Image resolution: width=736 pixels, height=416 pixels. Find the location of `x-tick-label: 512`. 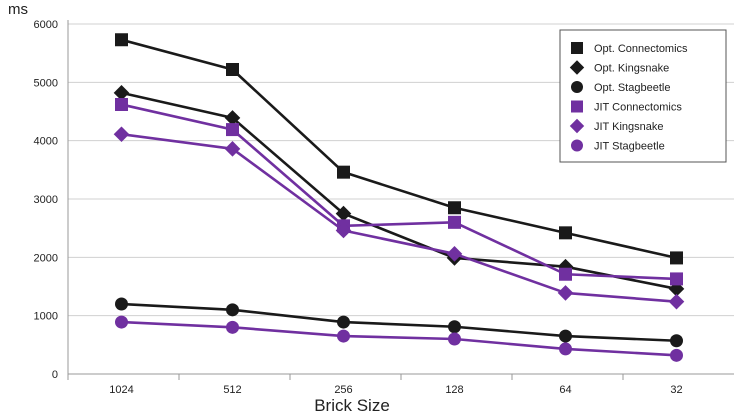

x-tick-label: 512 is located at coordinates (232, 390).